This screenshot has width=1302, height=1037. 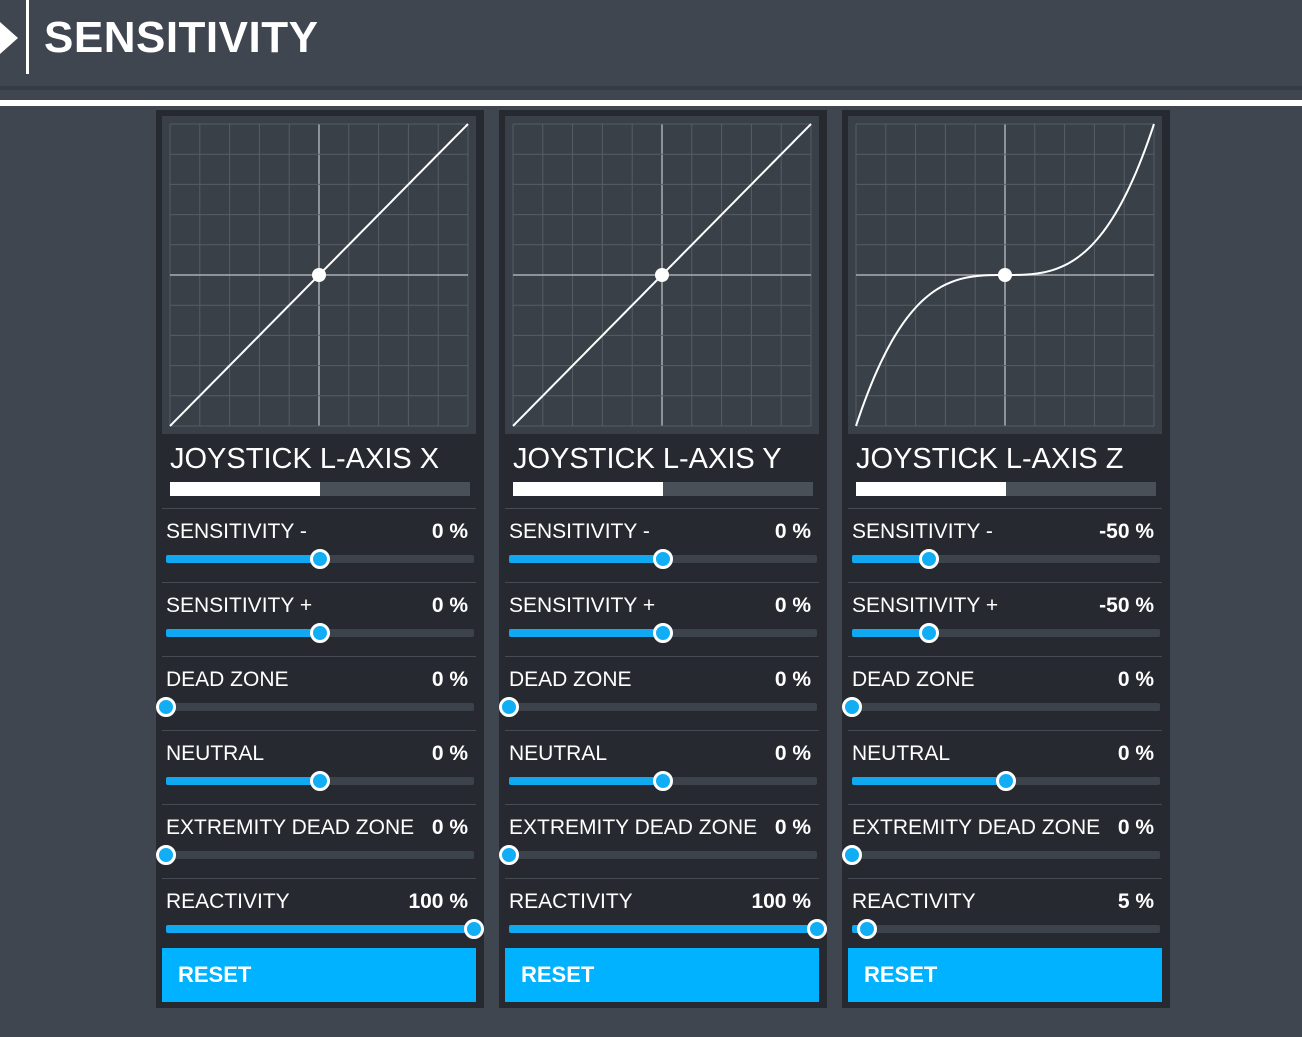 What do you see at coordinates (659, 841) in the screenshot?
I see `setting-row: EXTREMITY DEAD ZONE 0 %` at bounding box center [659, 841].